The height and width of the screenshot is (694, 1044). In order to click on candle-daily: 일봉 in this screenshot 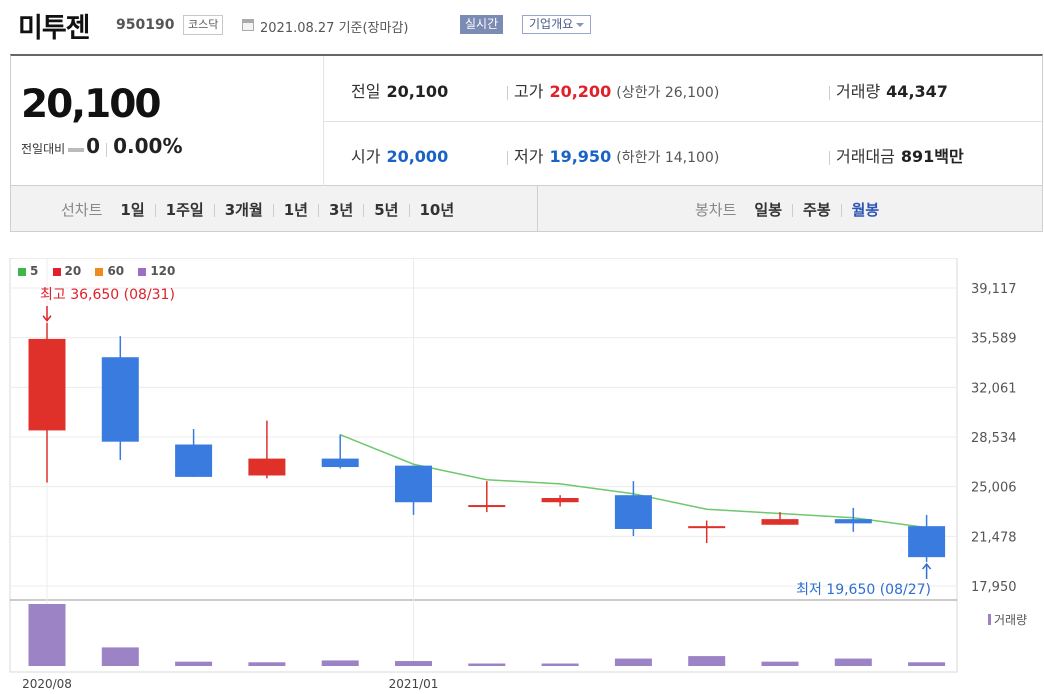, I will do `click(768, 210)`.